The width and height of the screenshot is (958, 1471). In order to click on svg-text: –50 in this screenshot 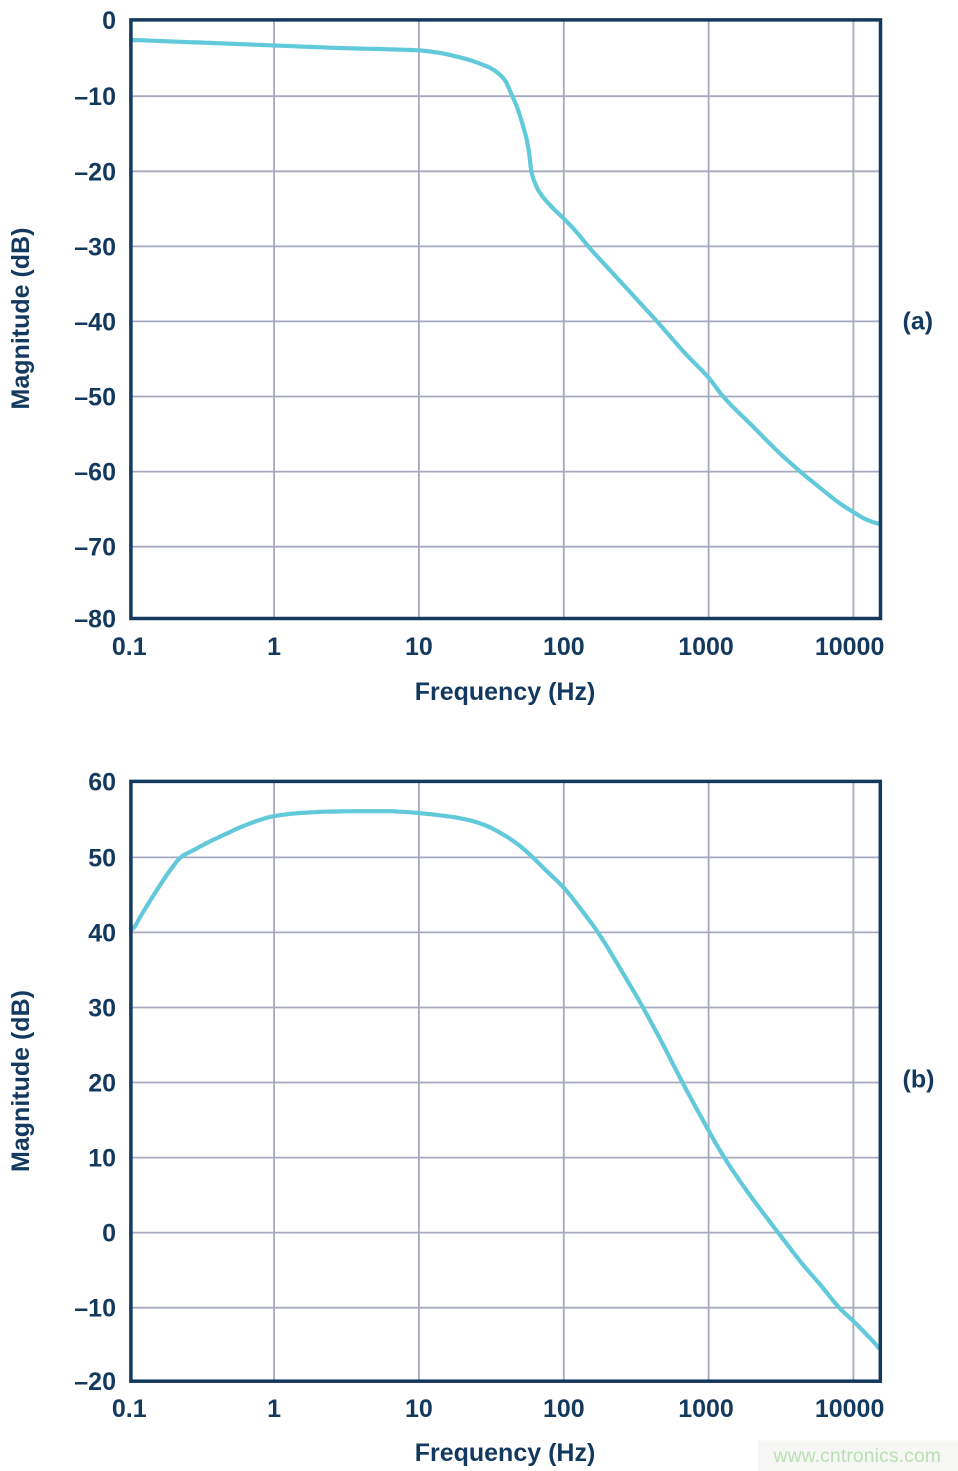, I will do `click(95, 398)`.